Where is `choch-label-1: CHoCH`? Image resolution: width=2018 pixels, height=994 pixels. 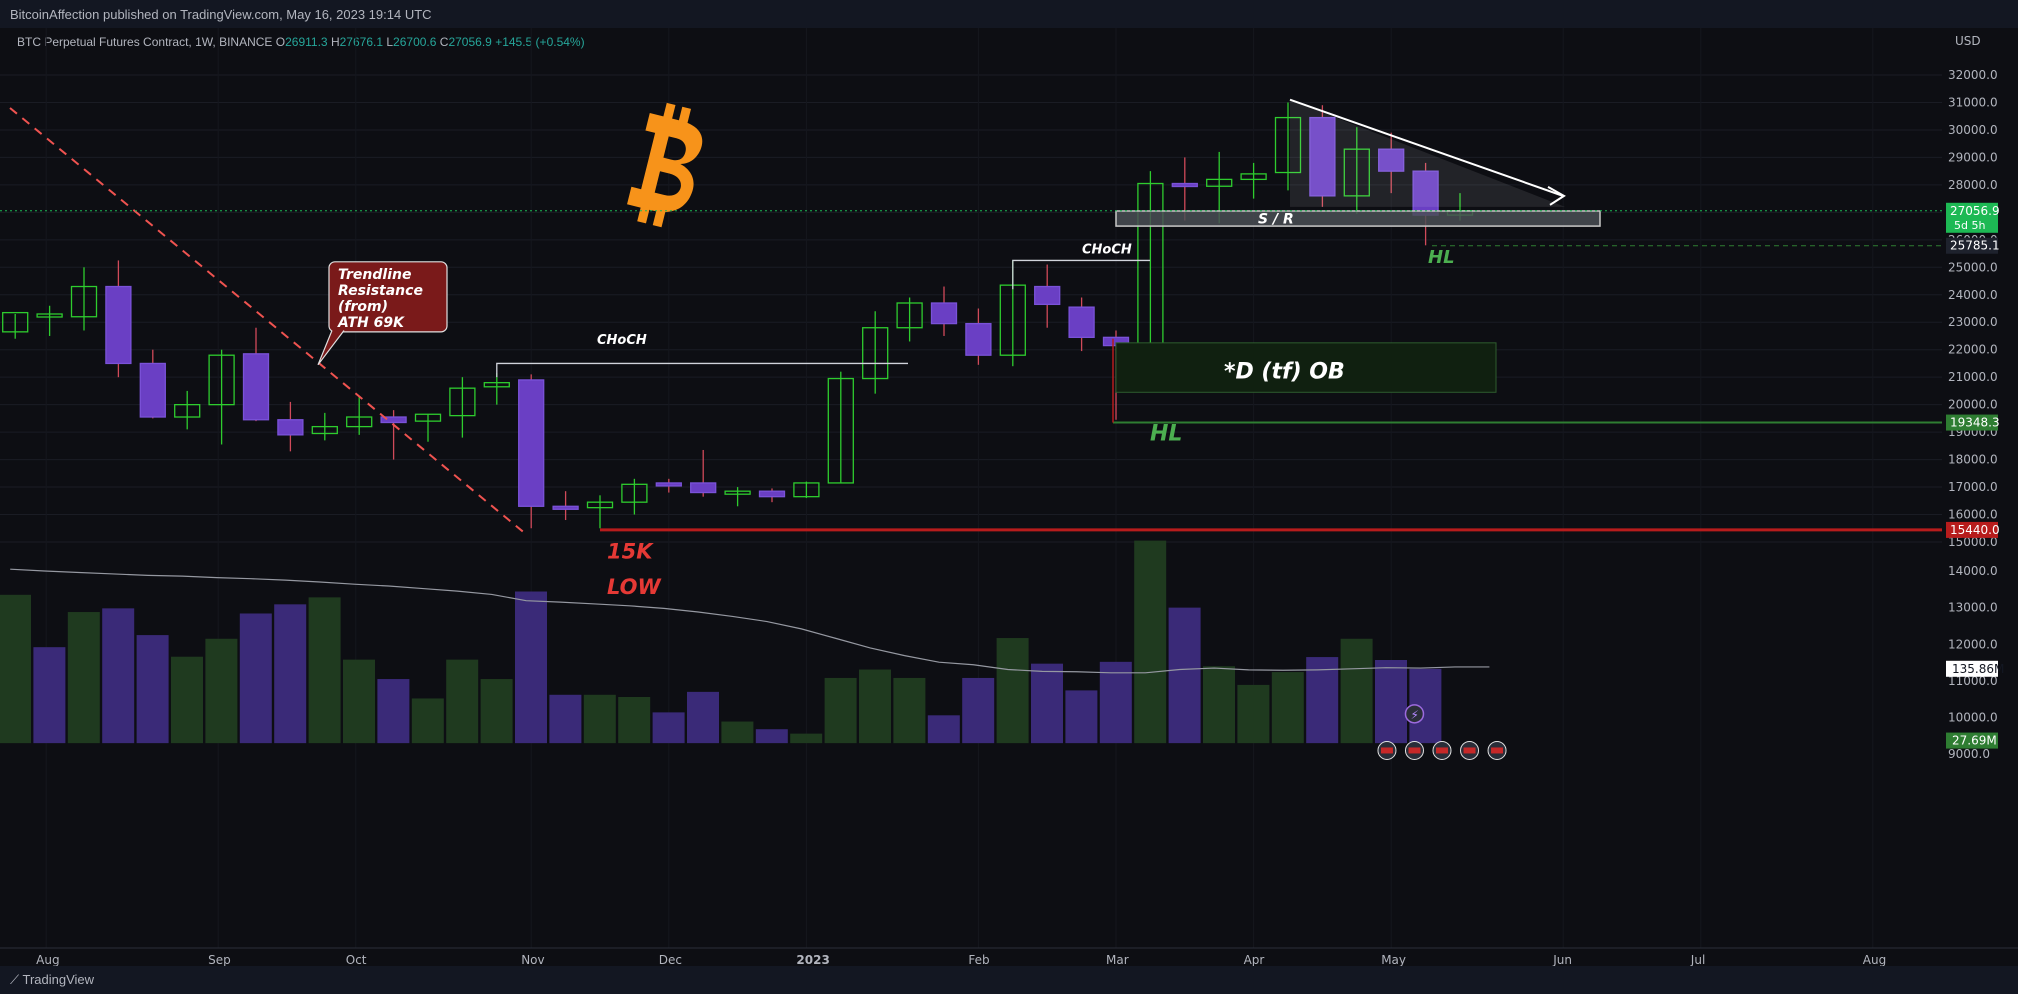 choch-label-1: CHoCH is located at coordinates (622, 340).